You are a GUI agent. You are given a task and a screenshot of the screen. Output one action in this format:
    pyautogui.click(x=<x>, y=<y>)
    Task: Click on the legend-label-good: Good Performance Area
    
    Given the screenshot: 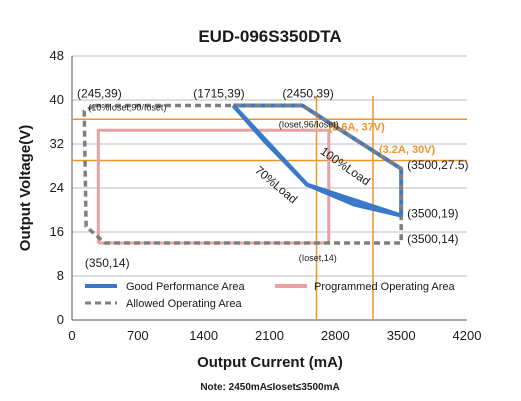 What is the action you would take?
    pyautogui.click(x=186, y=287)
    